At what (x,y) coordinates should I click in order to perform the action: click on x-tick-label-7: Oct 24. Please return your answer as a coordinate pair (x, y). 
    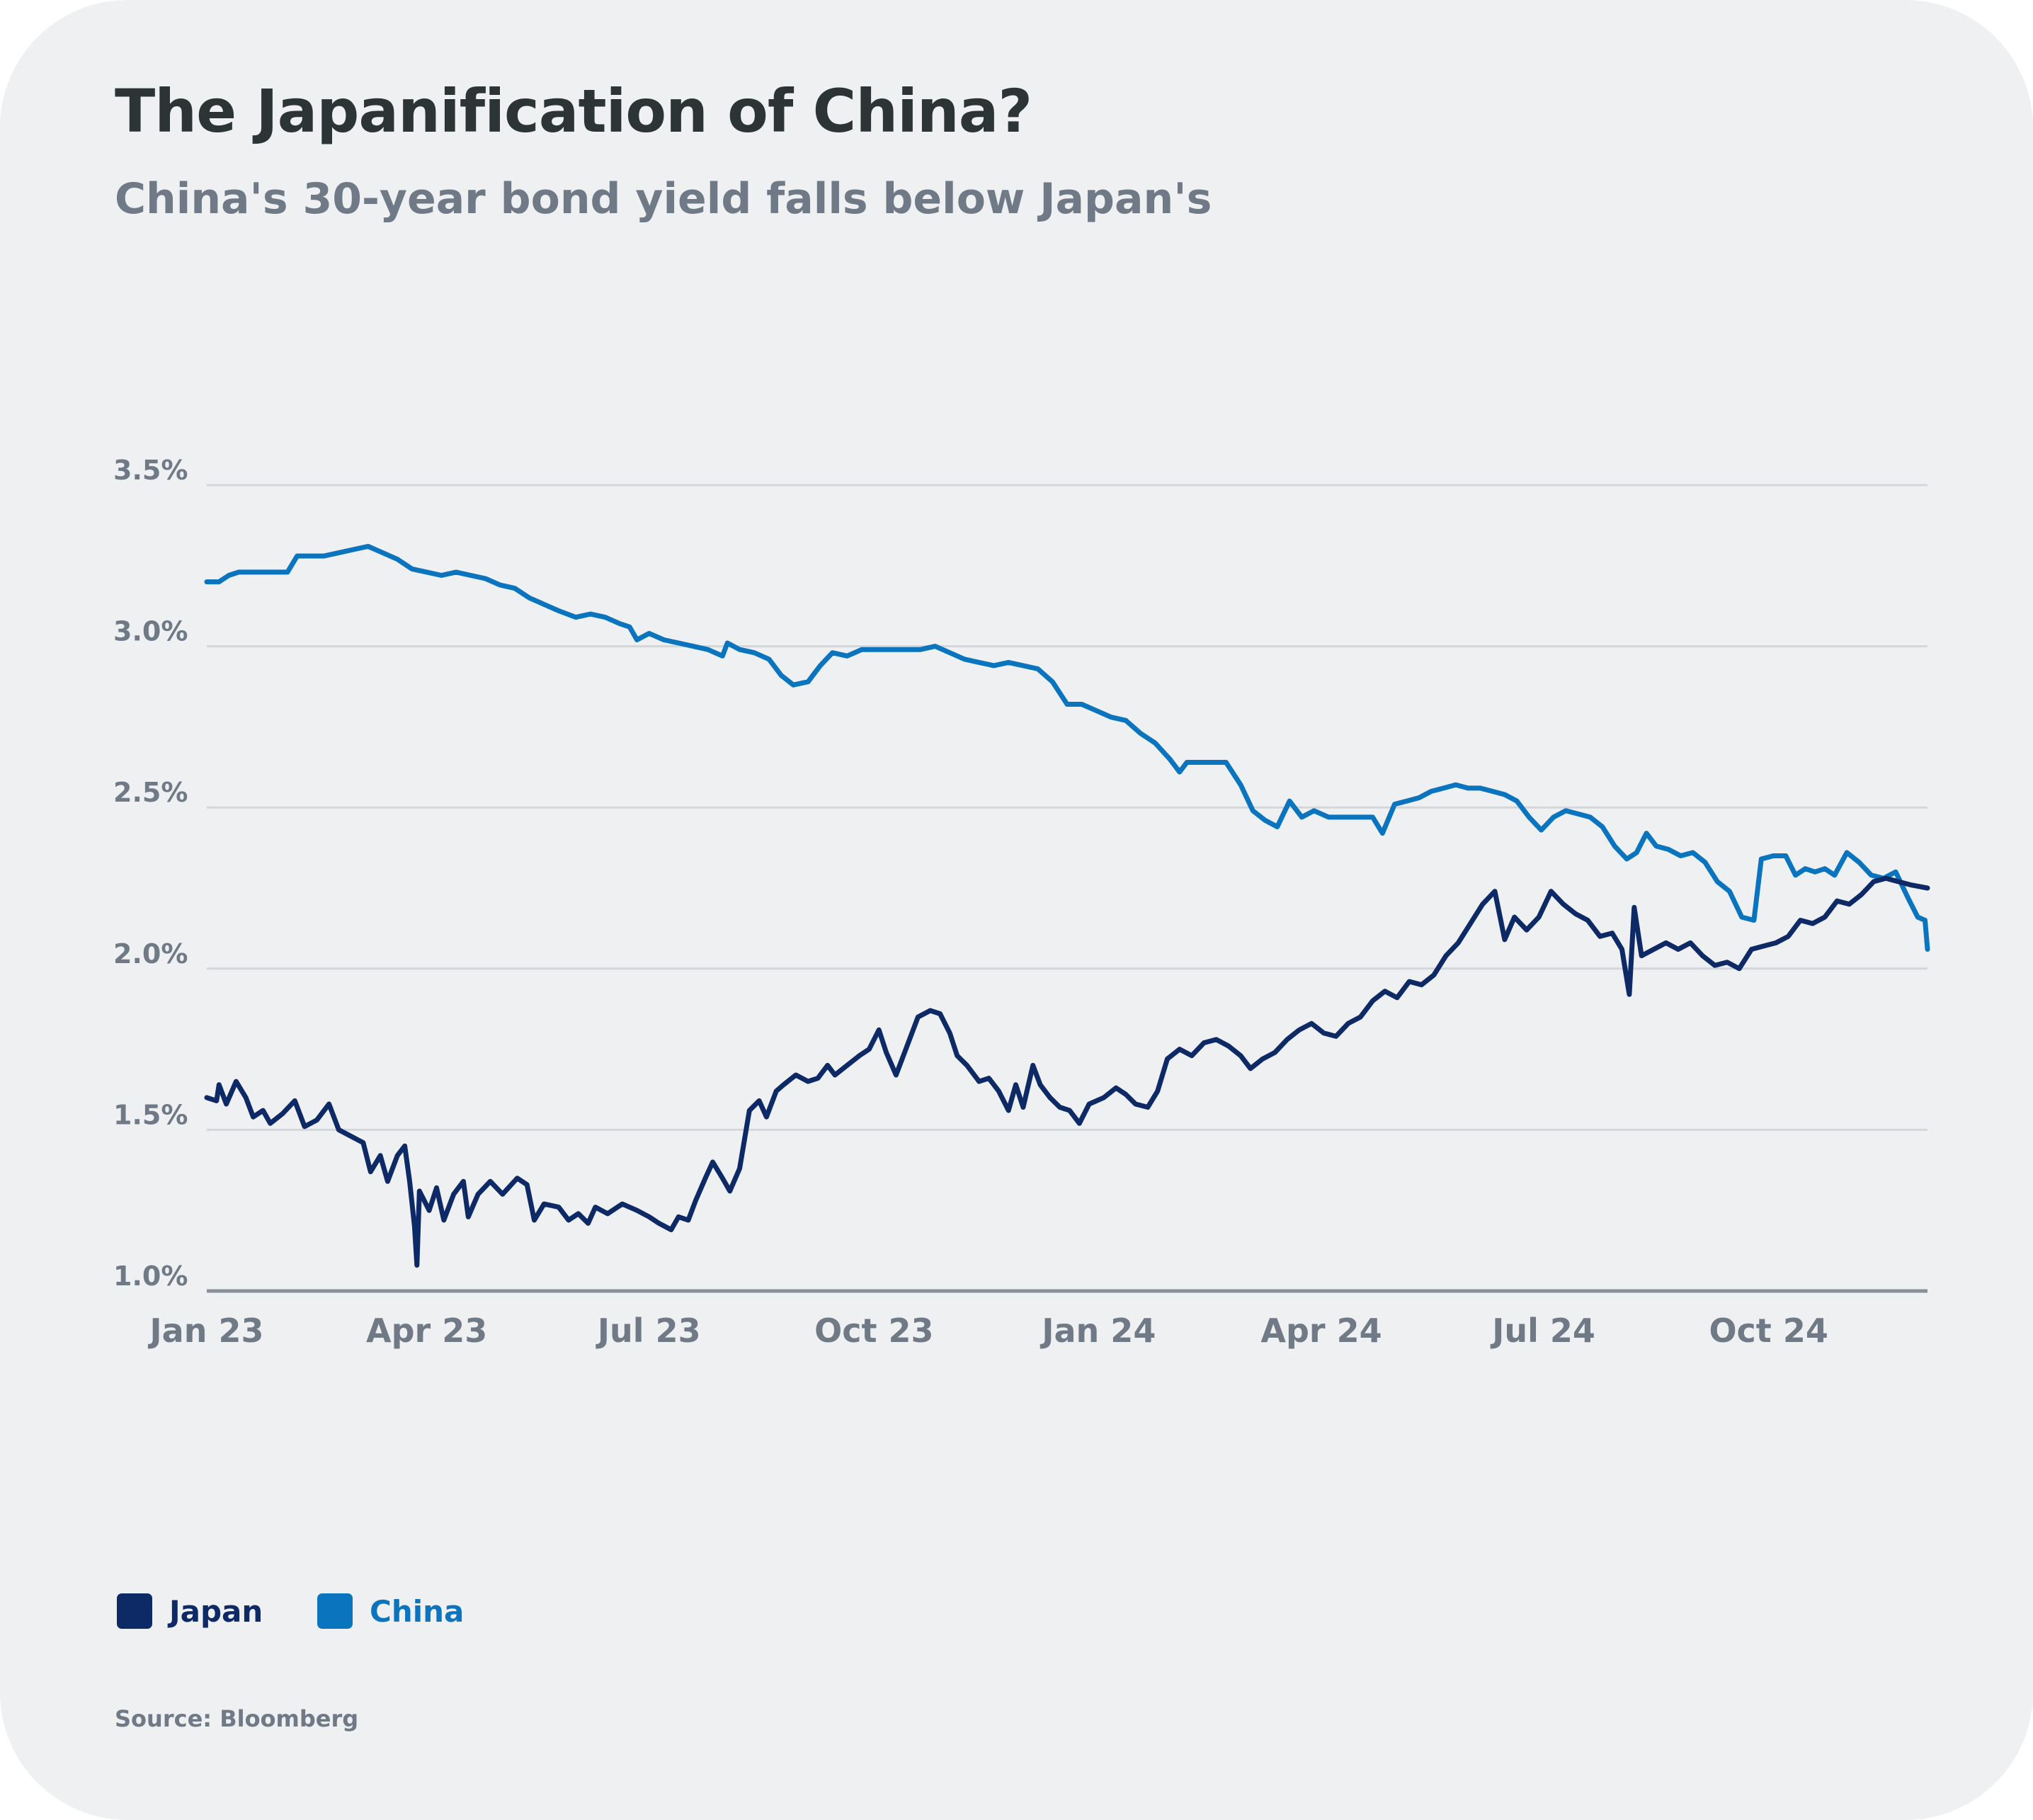
    Looking at the image, I should click on (1768, 1331).